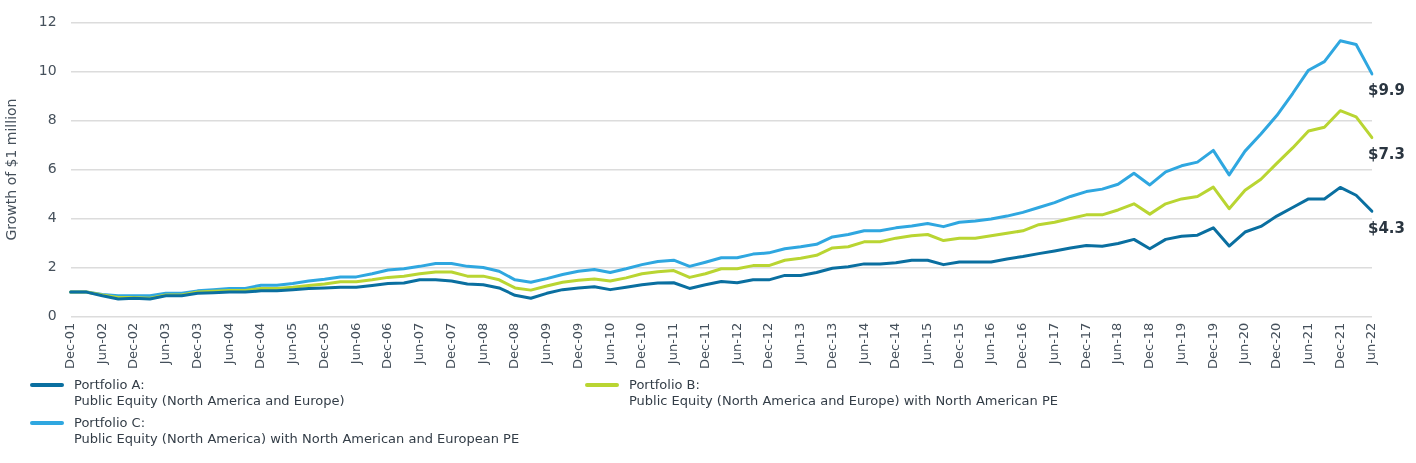  I want to click on y-tick-label: 10, so click(47, 70).